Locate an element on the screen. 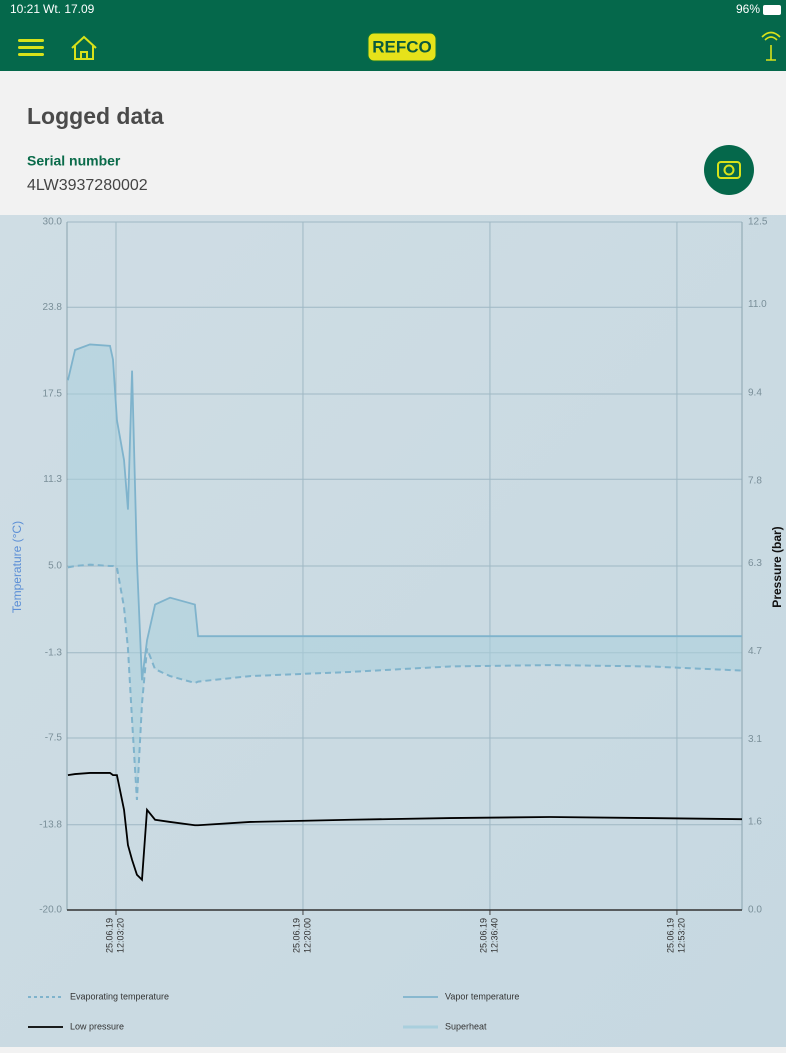  logo-badge is located at coordinates (402, 47).